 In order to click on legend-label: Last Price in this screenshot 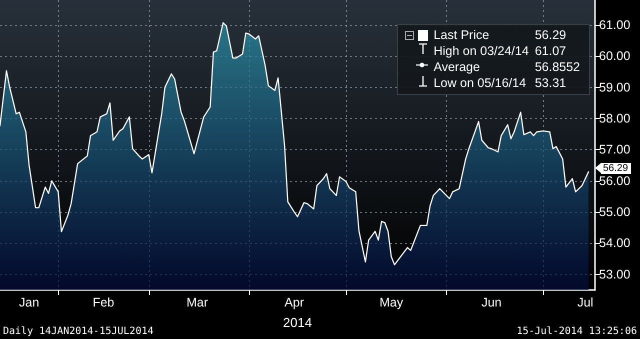, I will do `click(461, 35)`.